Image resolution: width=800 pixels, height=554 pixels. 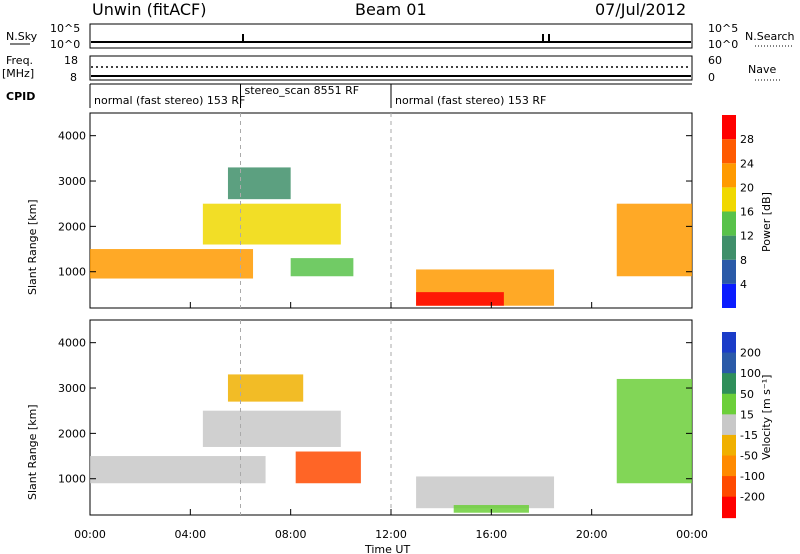 I want to click on power-colorbar: 4 8 12 16 20 24 28, so click(x=738, y=211).